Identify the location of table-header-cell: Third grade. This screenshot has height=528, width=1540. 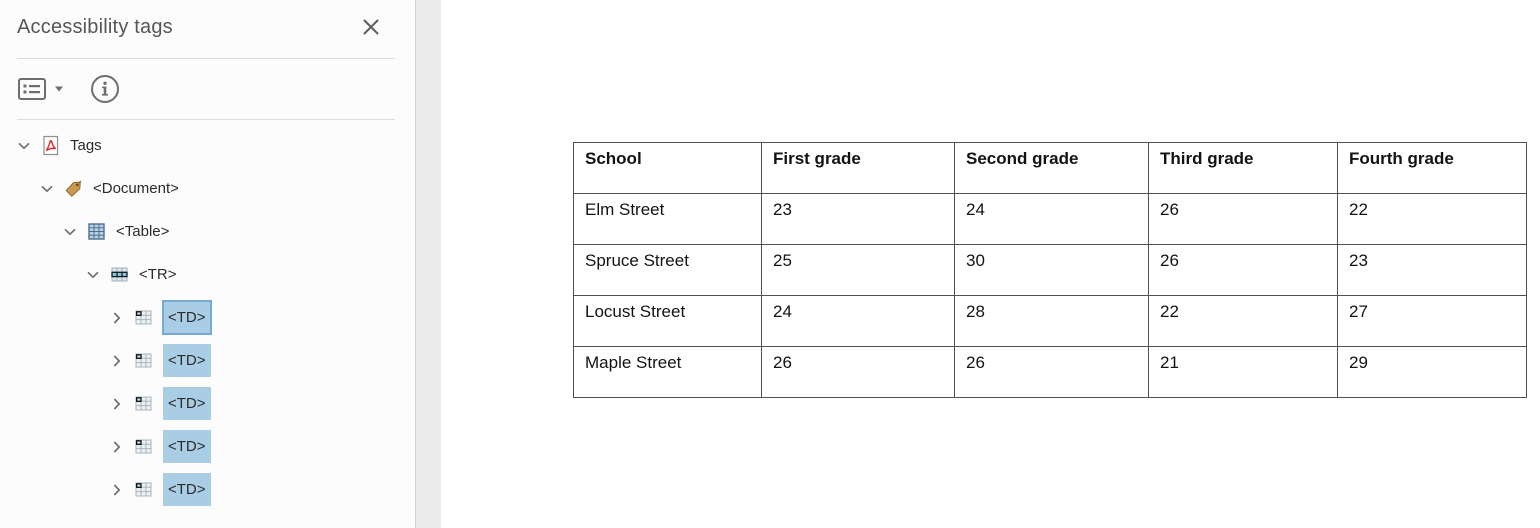
(1243, 168).